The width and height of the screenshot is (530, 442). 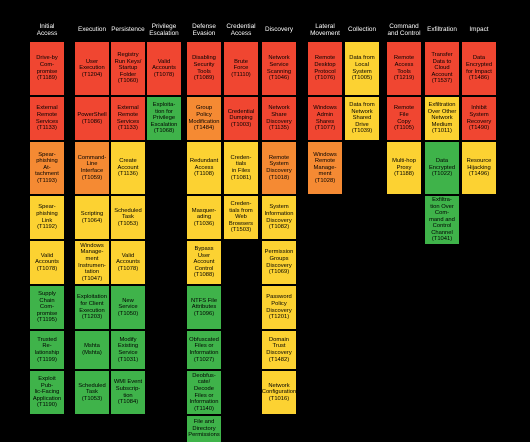 What do you see at coordinates (404, 68) in the screenshot?
I see `technique-cell: Remote Access Tools (T1219)` at bounding box center [404, 68].